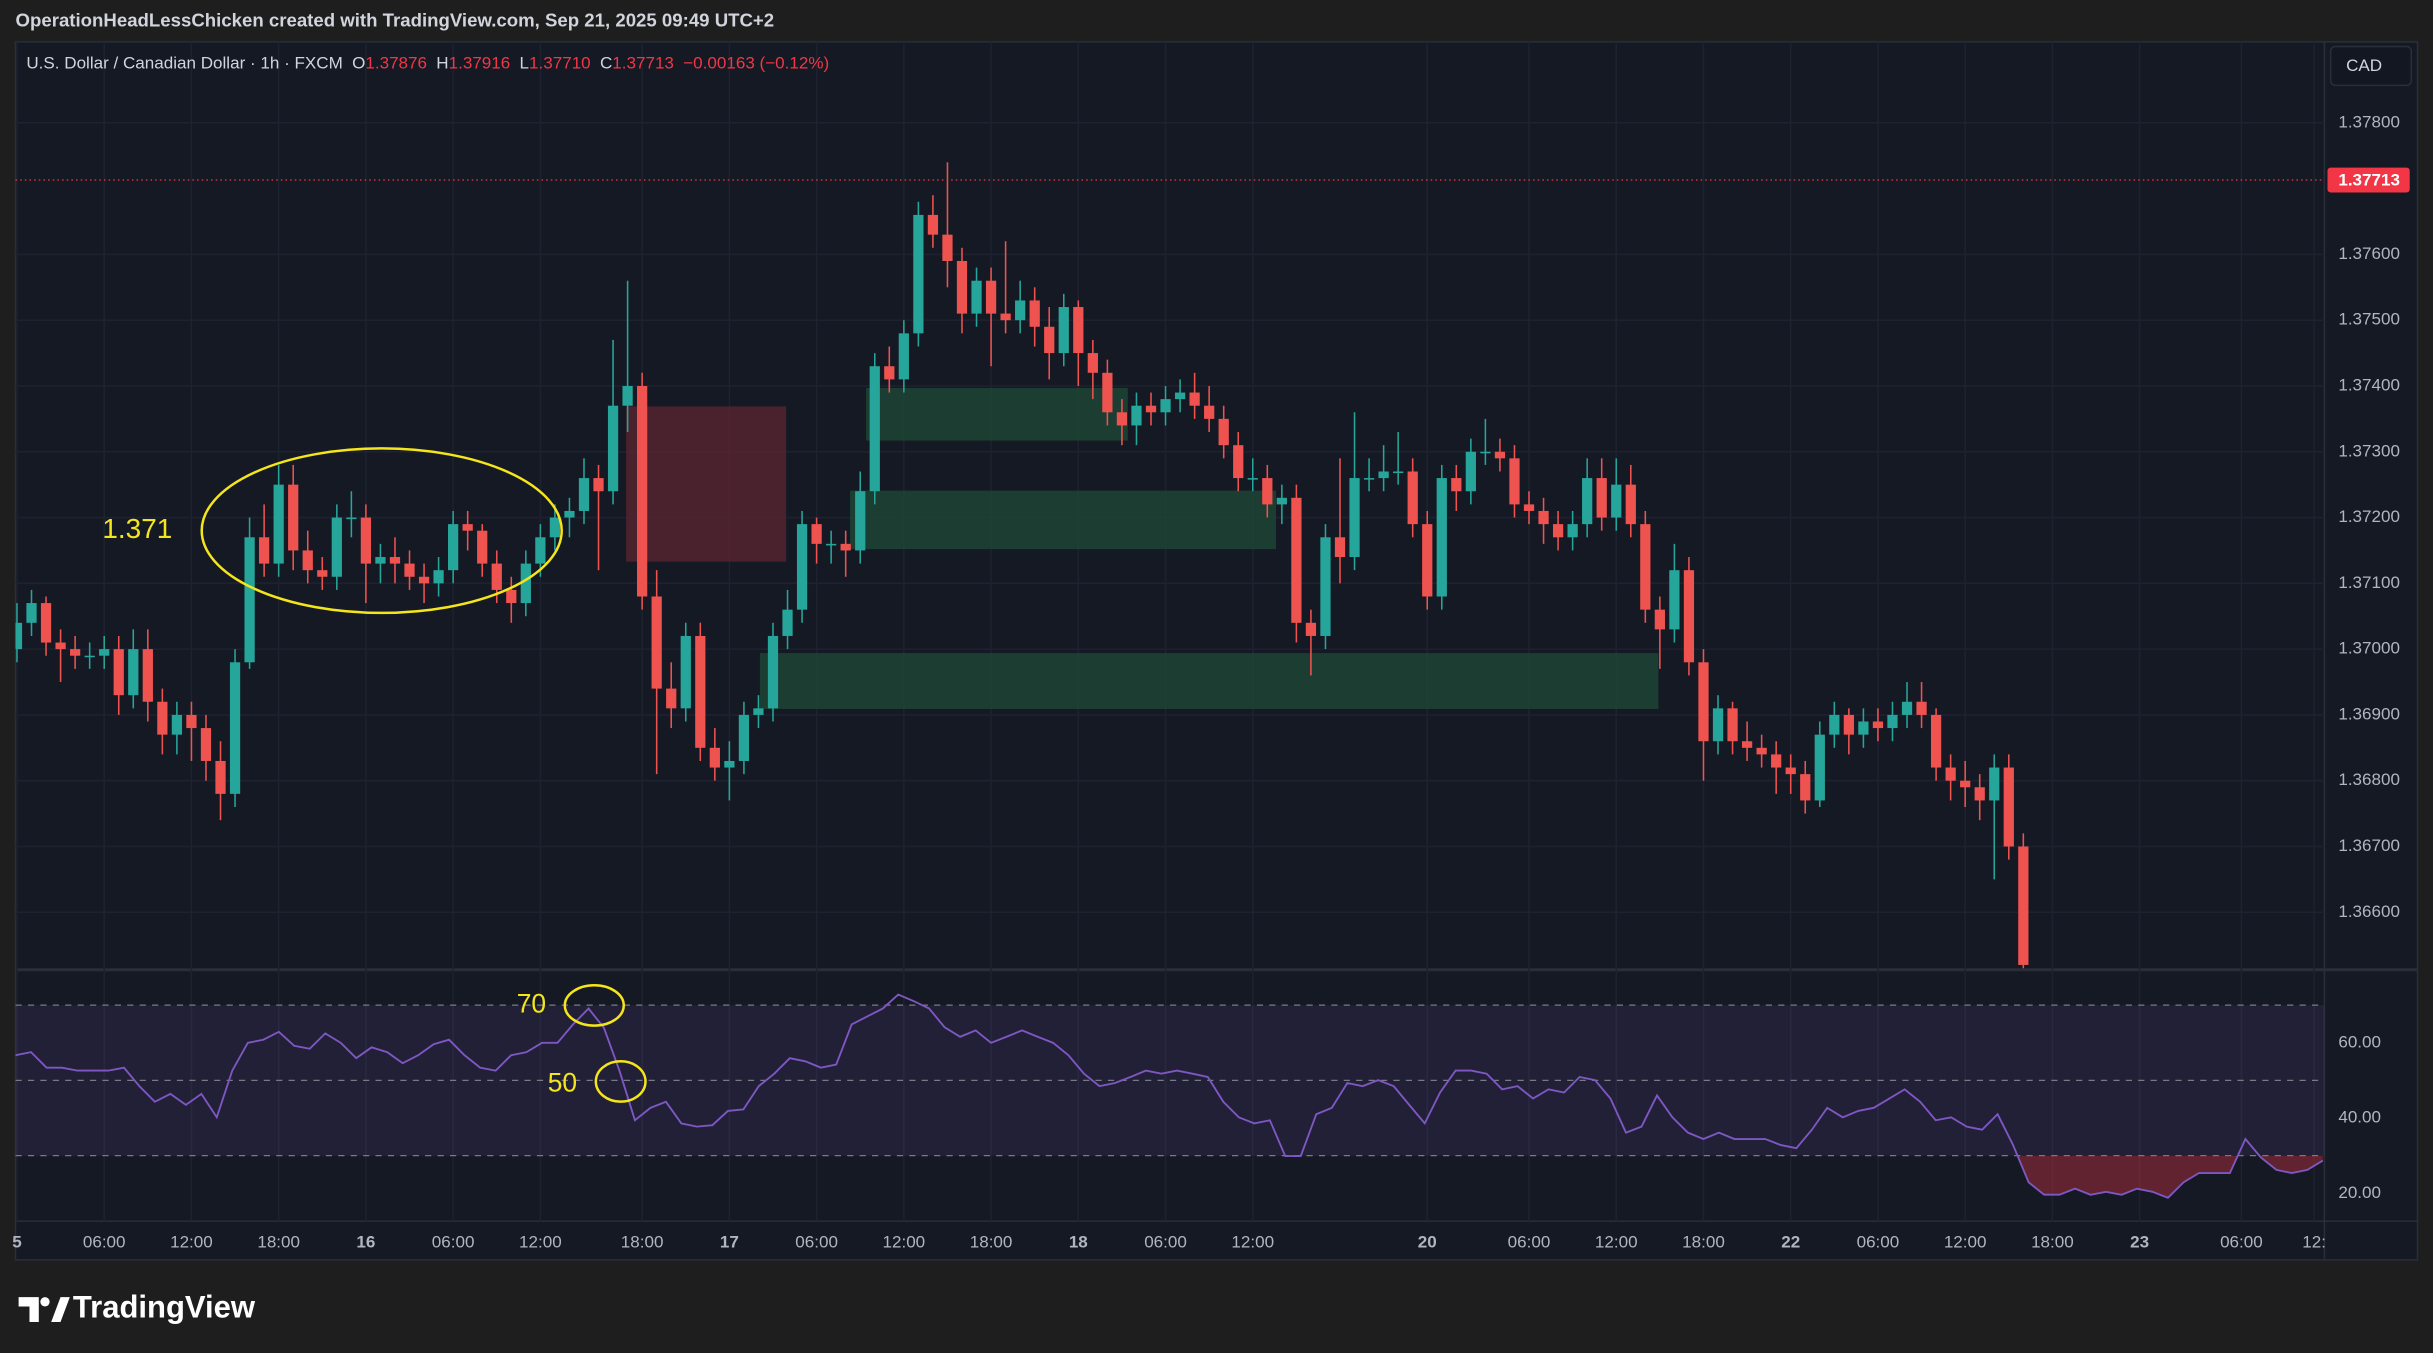 The image size is (2433, 1353). I want to click on ohlc-label: L, so click(524, 62).